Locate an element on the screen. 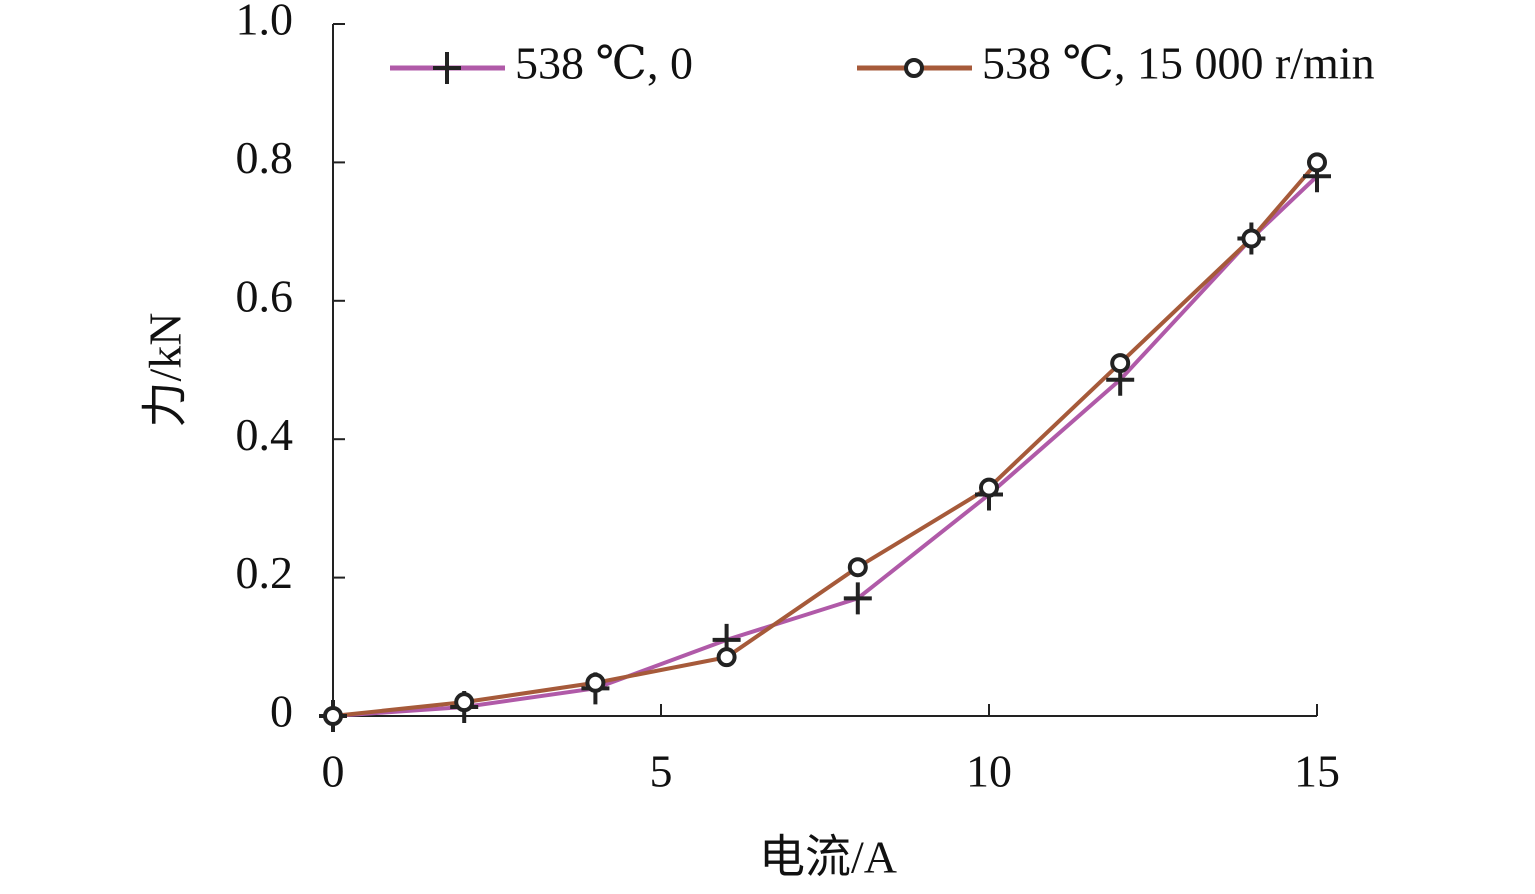  legend-label: 538 ℃, 15 000 r/min is located at coordinates (1178, 63).